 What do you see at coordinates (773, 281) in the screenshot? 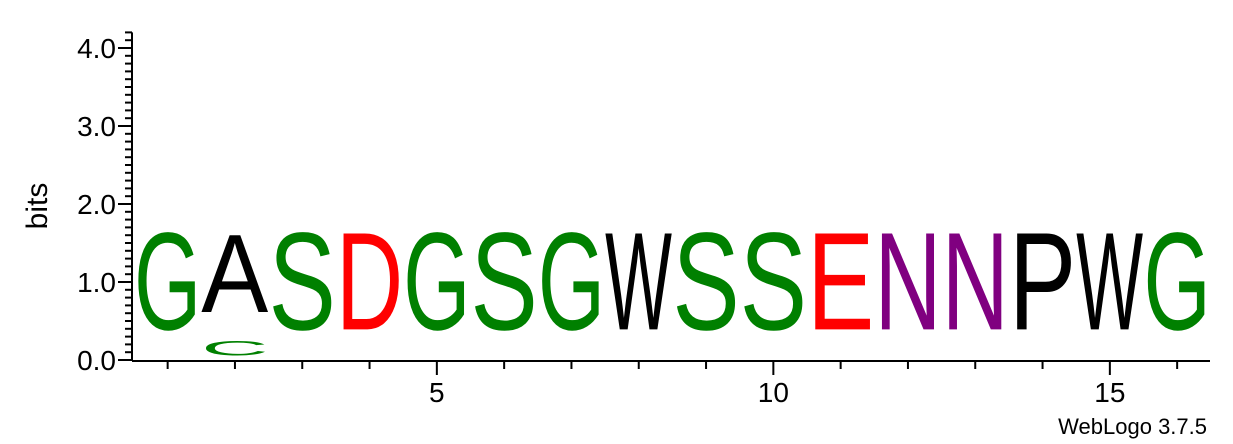
I see `logo-letter-s-pos-10: S` at bounding box center [773, 281].